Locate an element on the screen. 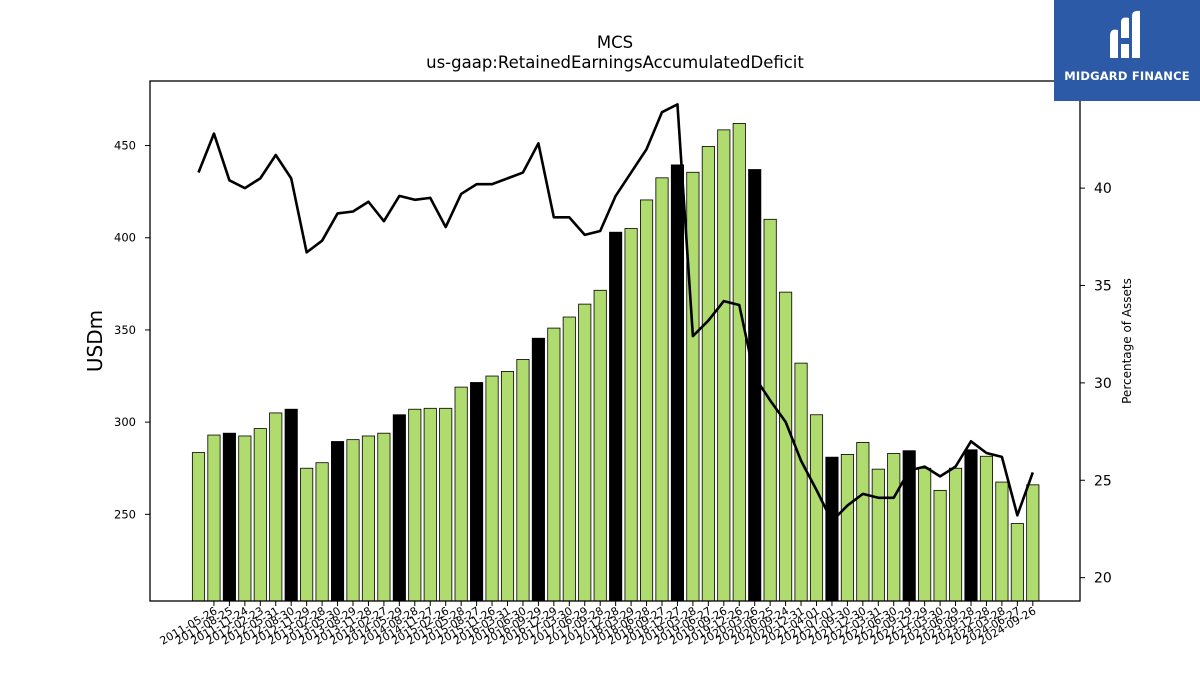 The image size is (1200, 675). logo: MIDGARD FINANCE is located at coordinates (1127, 50).